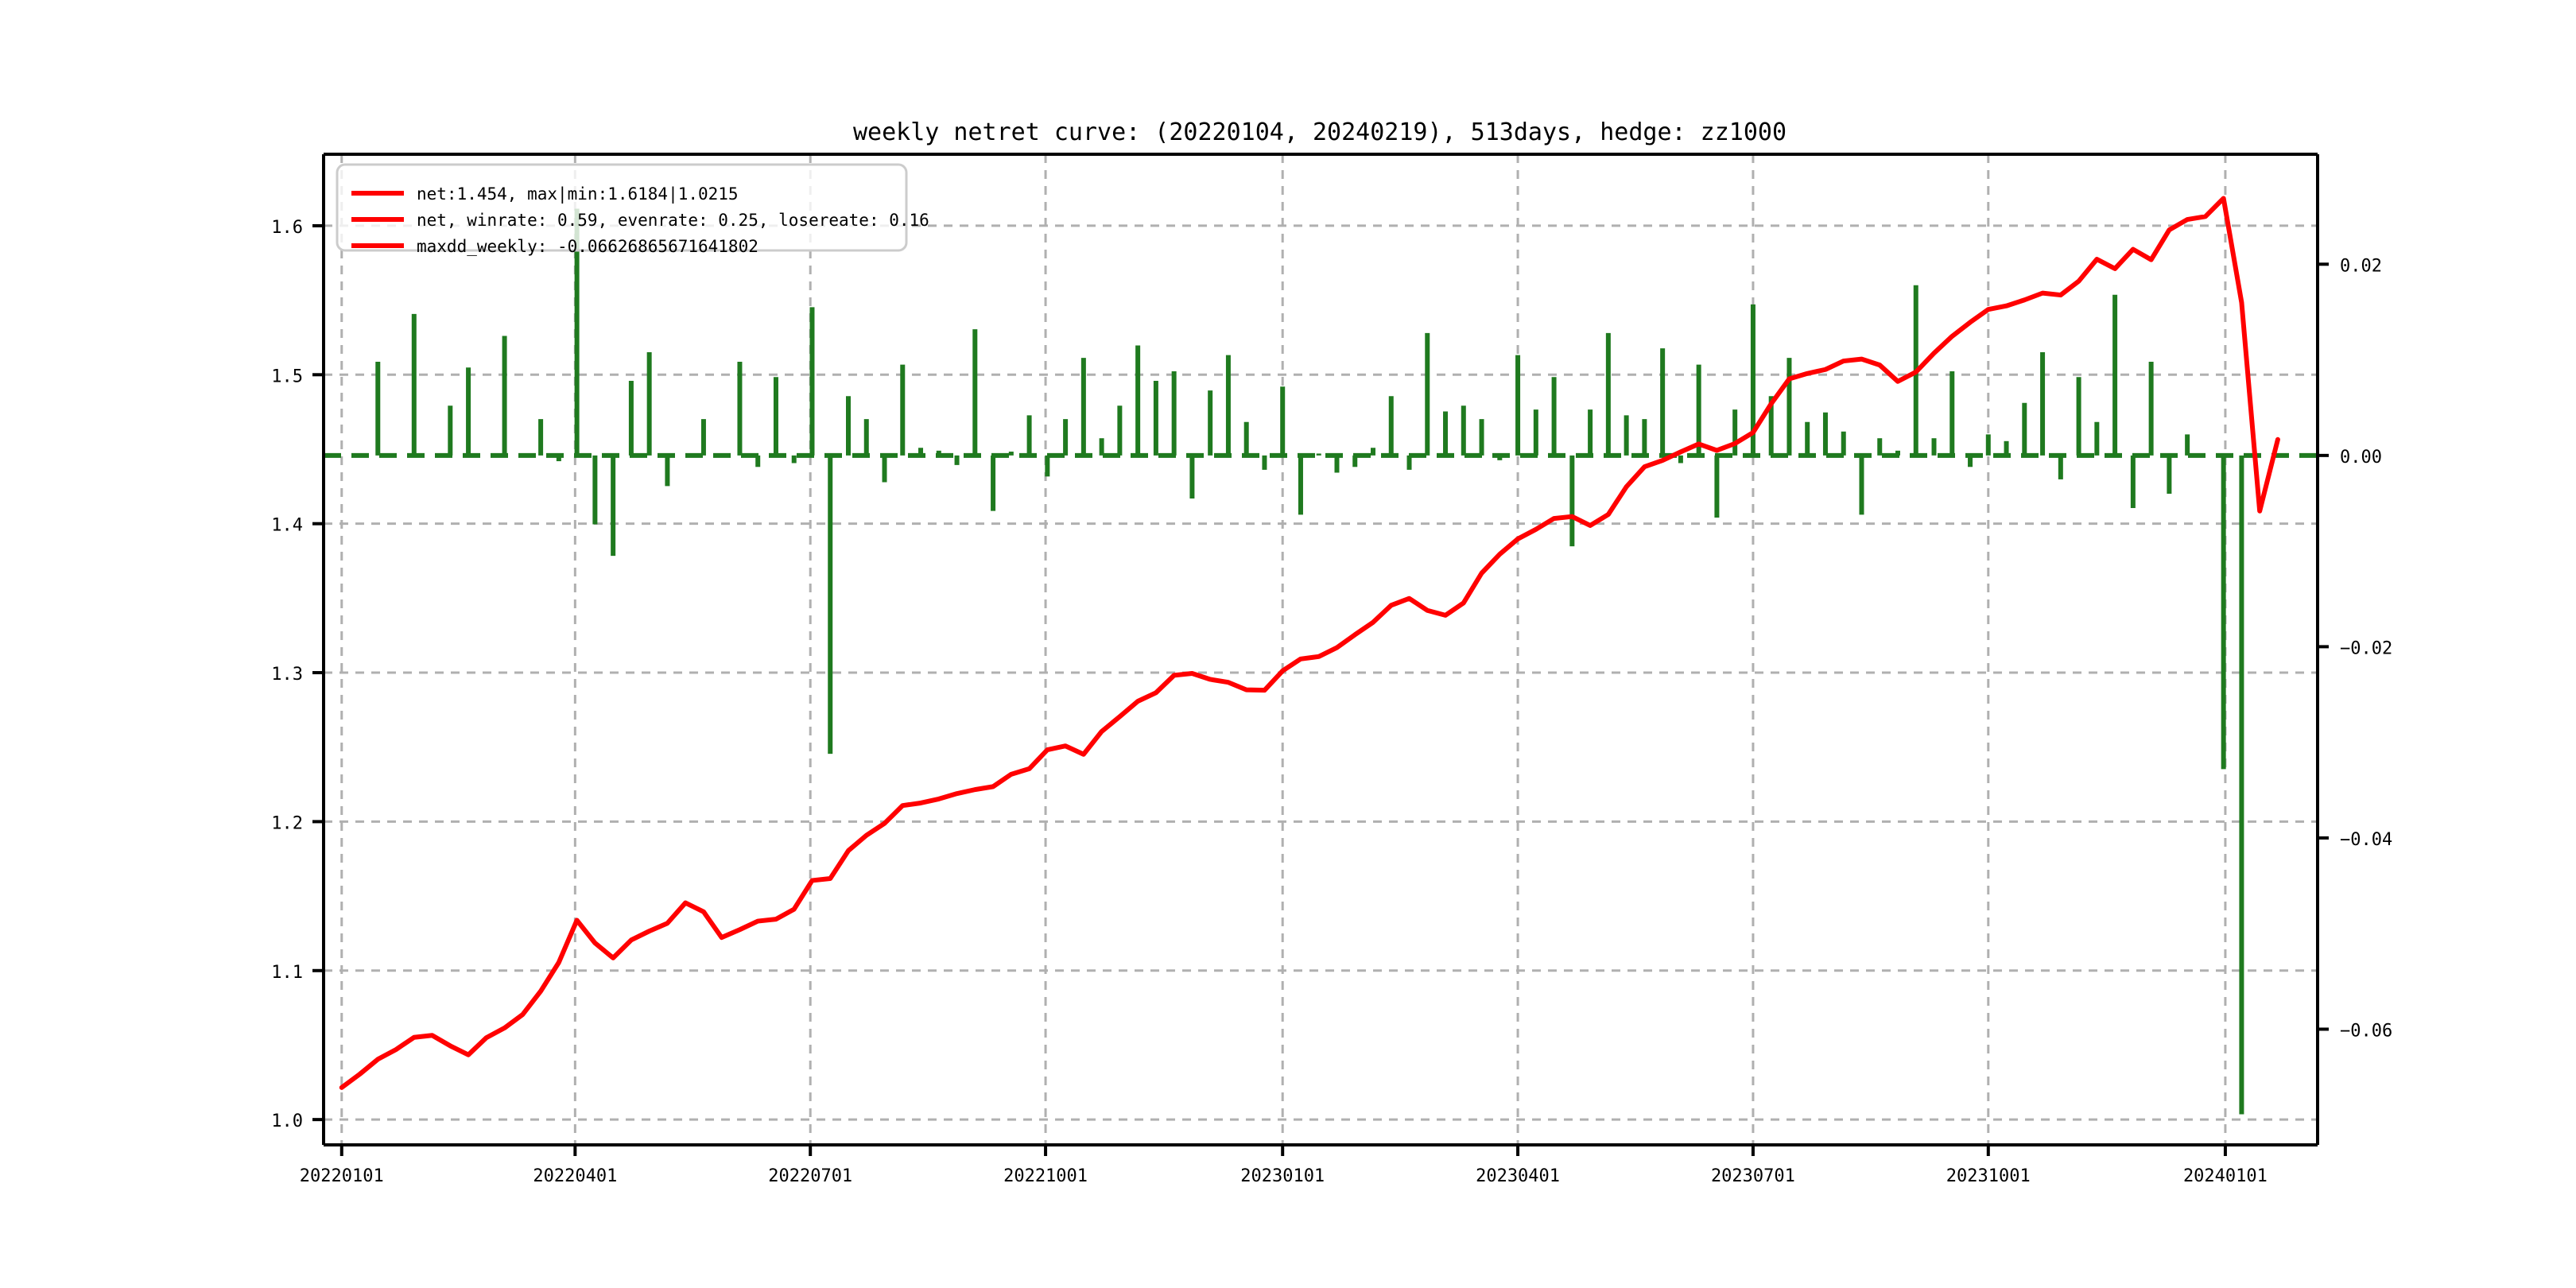 This screenshot has width=2576, height=1288. I want to click on y-axis-right-tick-label: 0.02, so click(2361, 266).